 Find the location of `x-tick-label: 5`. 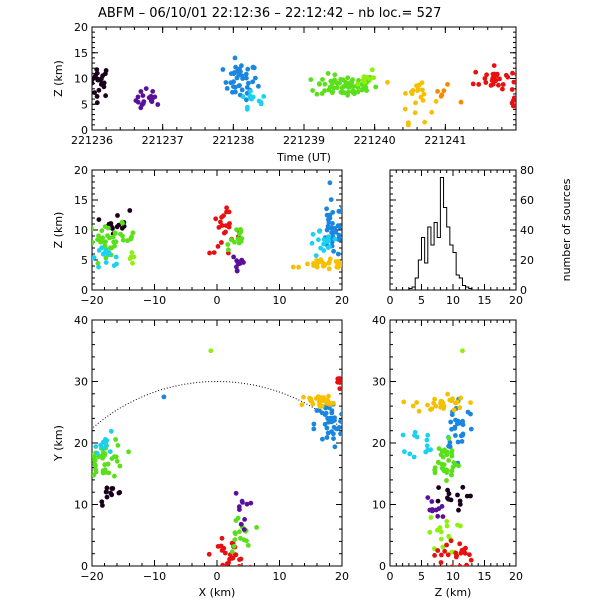

x-tick-label: 5 is located at coordinates (421, 576).